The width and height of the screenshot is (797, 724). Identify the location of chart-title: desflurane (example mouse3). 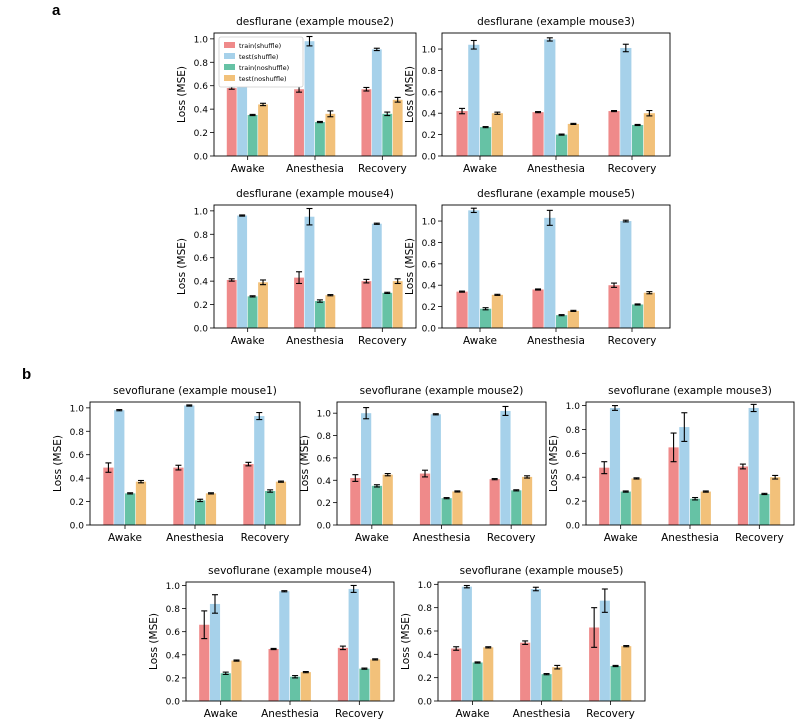
(556, 22).